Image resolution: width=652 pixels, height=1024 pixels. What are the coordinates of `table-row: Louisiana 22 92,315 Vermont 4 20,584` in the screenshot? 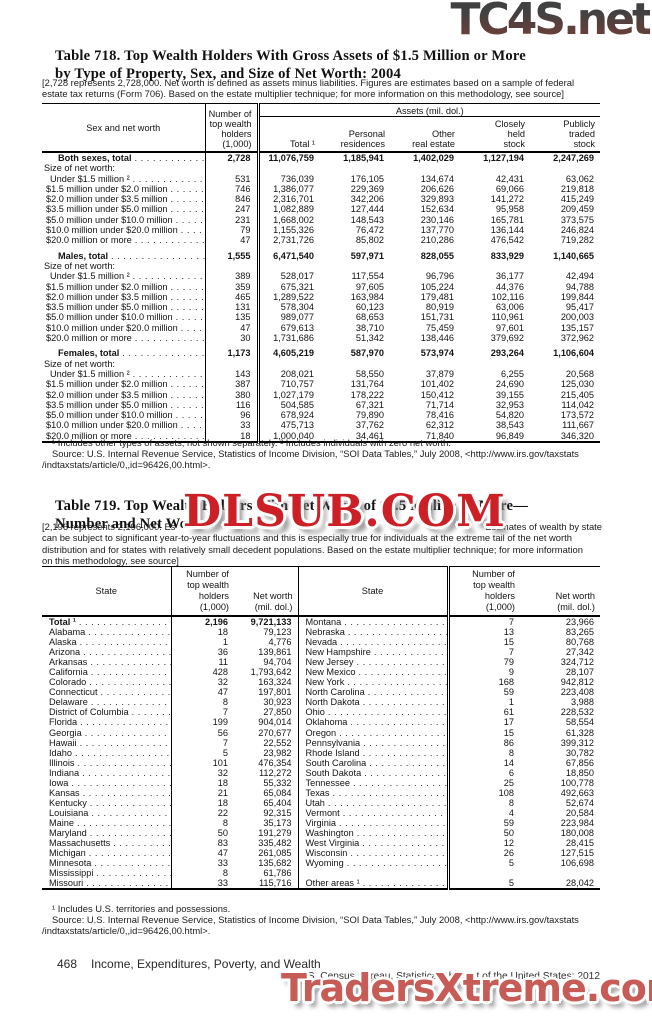 It's located at (321, 812).